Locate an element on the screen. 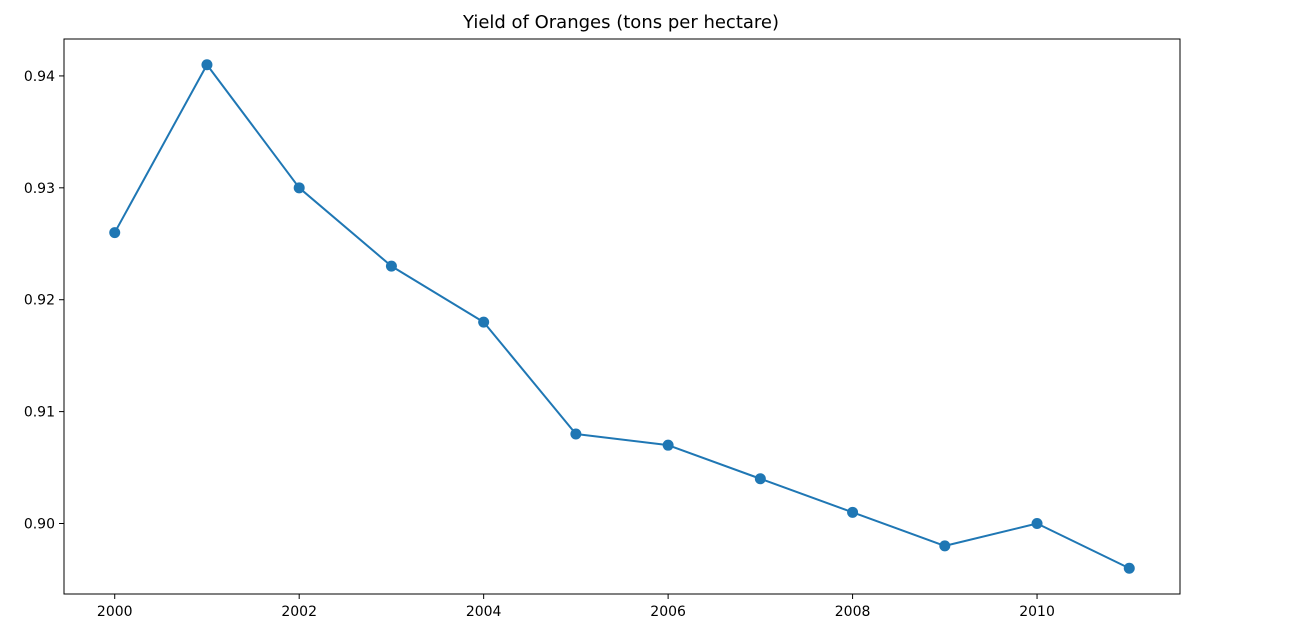 The width and height of the screenshot is (1305, 634). y-tick-label: 0.94 is located at coordinates (39, 77).